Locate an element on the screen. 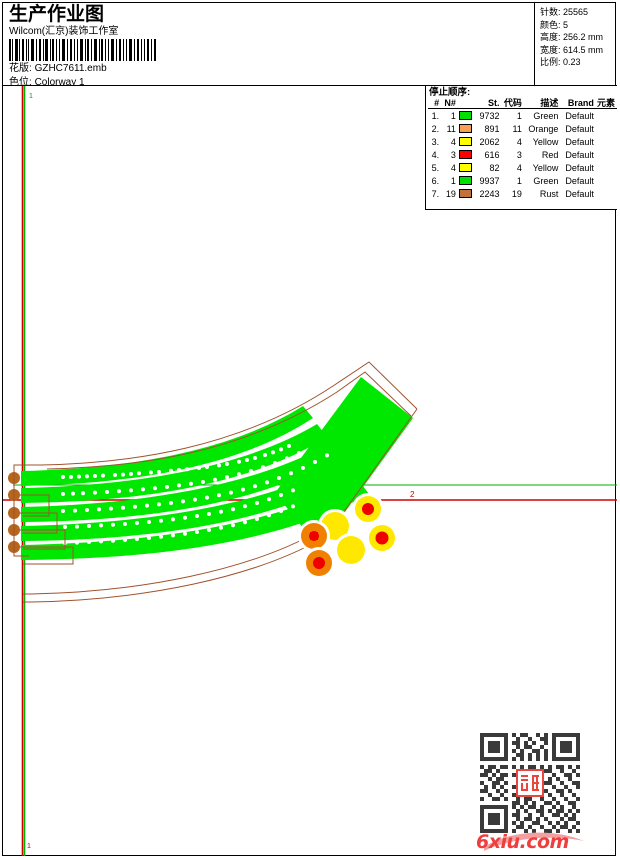 The image size is (620, 860). table-row: 6. 1 9937 1 Green Default is located at coordinates (522, 180).